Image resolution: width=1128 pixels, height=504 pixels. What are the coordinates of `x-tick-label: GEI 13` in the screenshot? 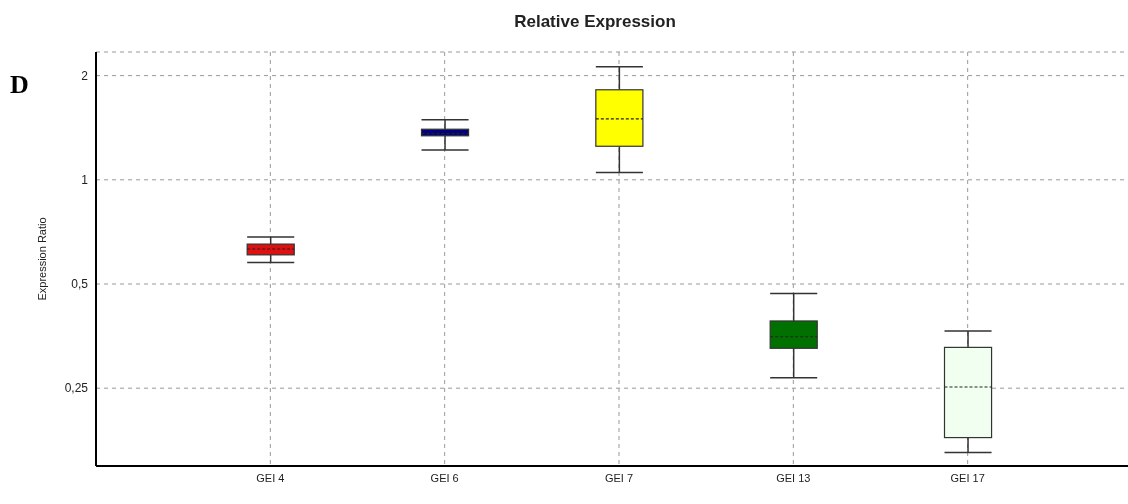 It's located at (793, 477).